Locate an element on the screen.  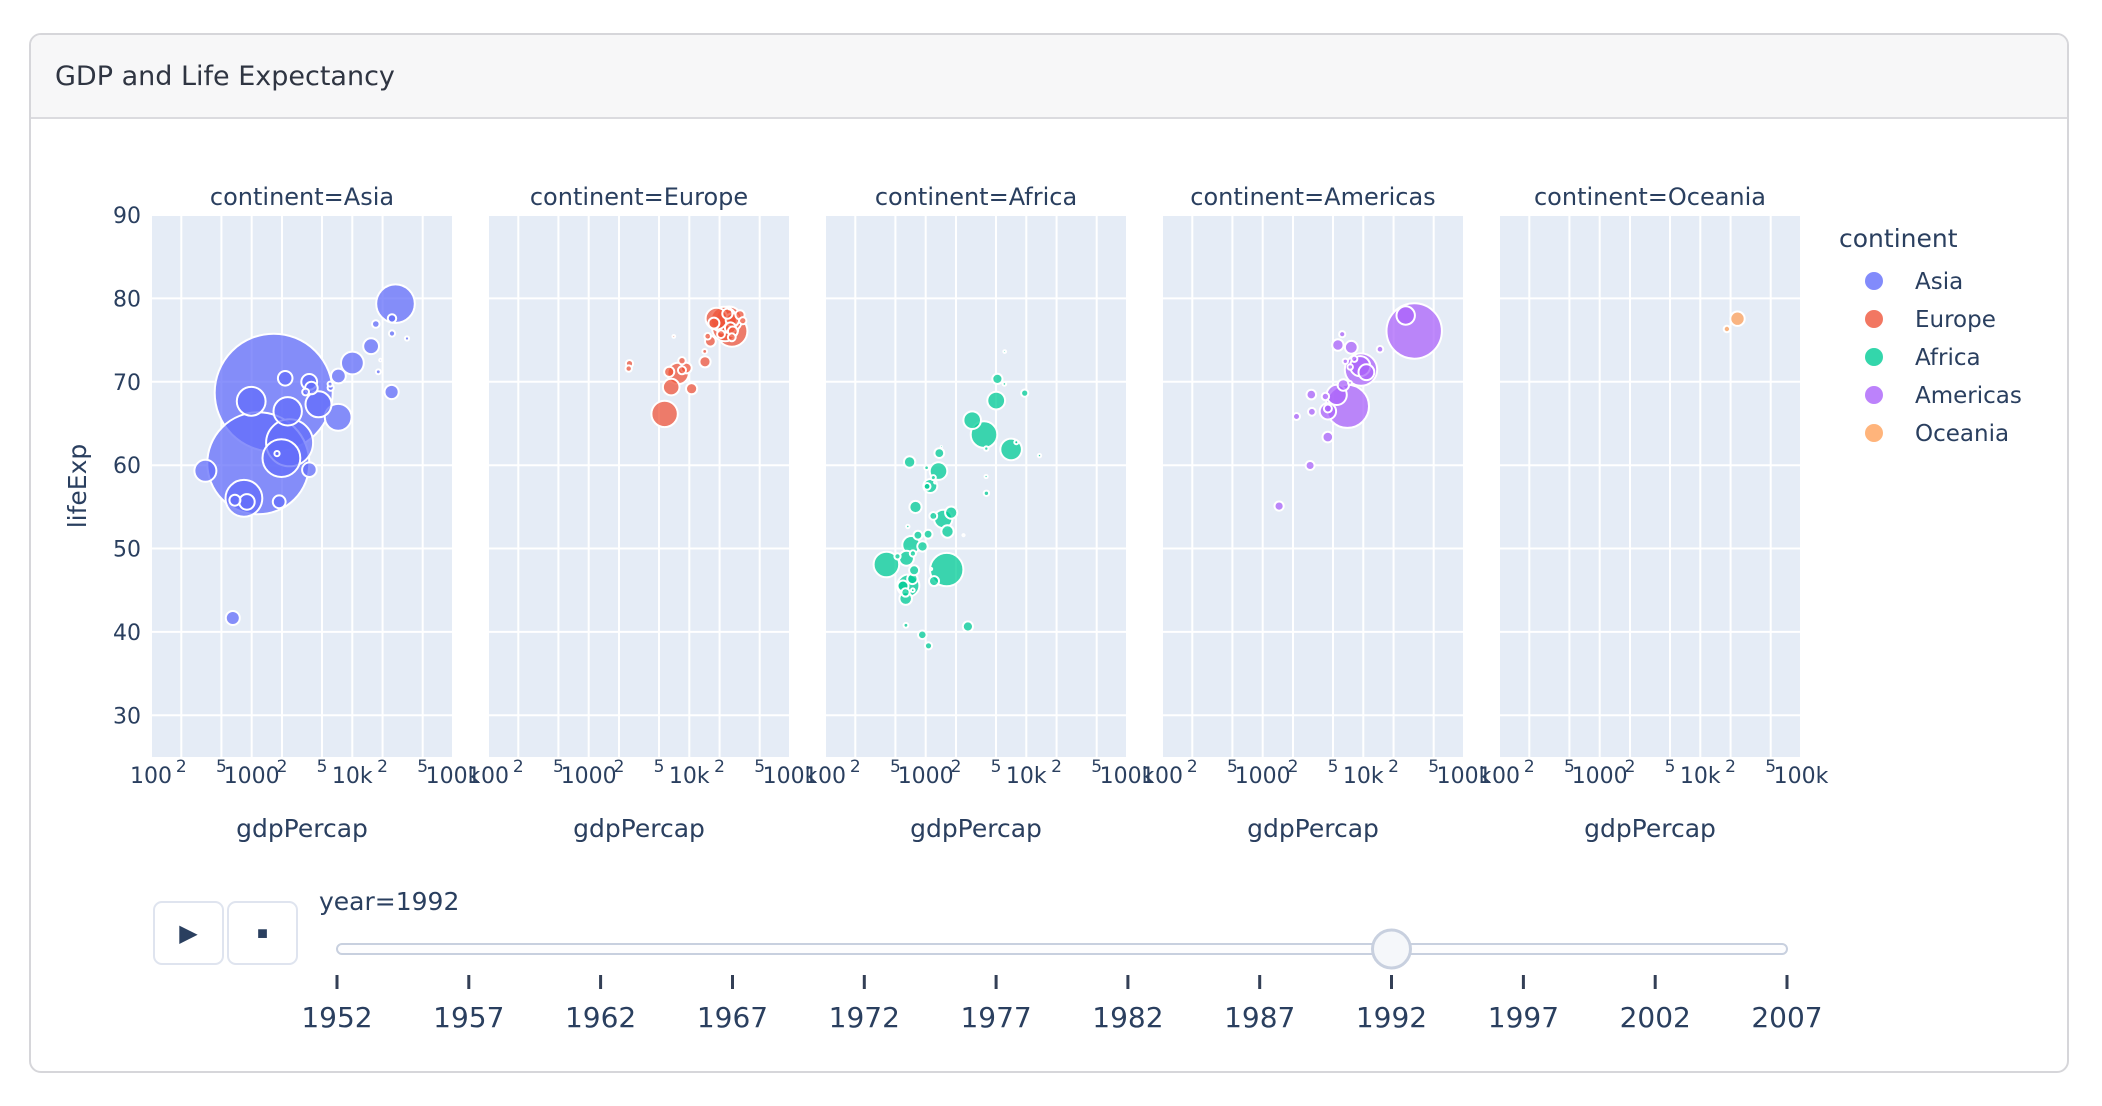
bubble-dominican-republic is located at coordinates (1311, 394).